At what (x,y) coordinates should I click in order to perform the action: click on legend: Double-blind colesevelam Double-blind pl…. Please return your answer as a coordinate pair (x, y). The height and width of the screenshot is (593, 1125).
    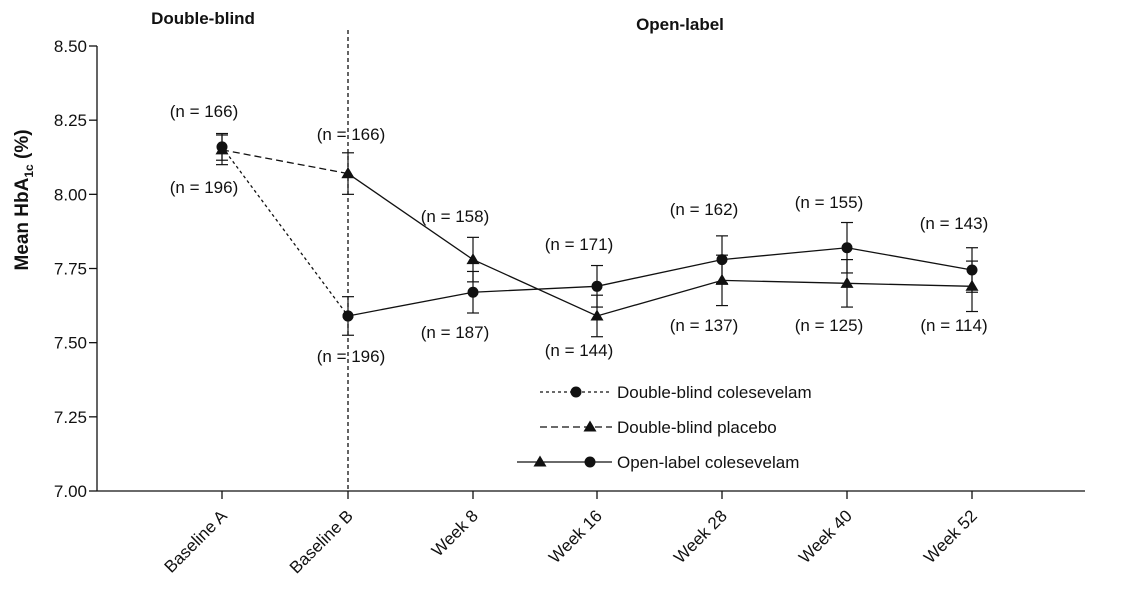
    Looking at the image, I should click on (664, 427).